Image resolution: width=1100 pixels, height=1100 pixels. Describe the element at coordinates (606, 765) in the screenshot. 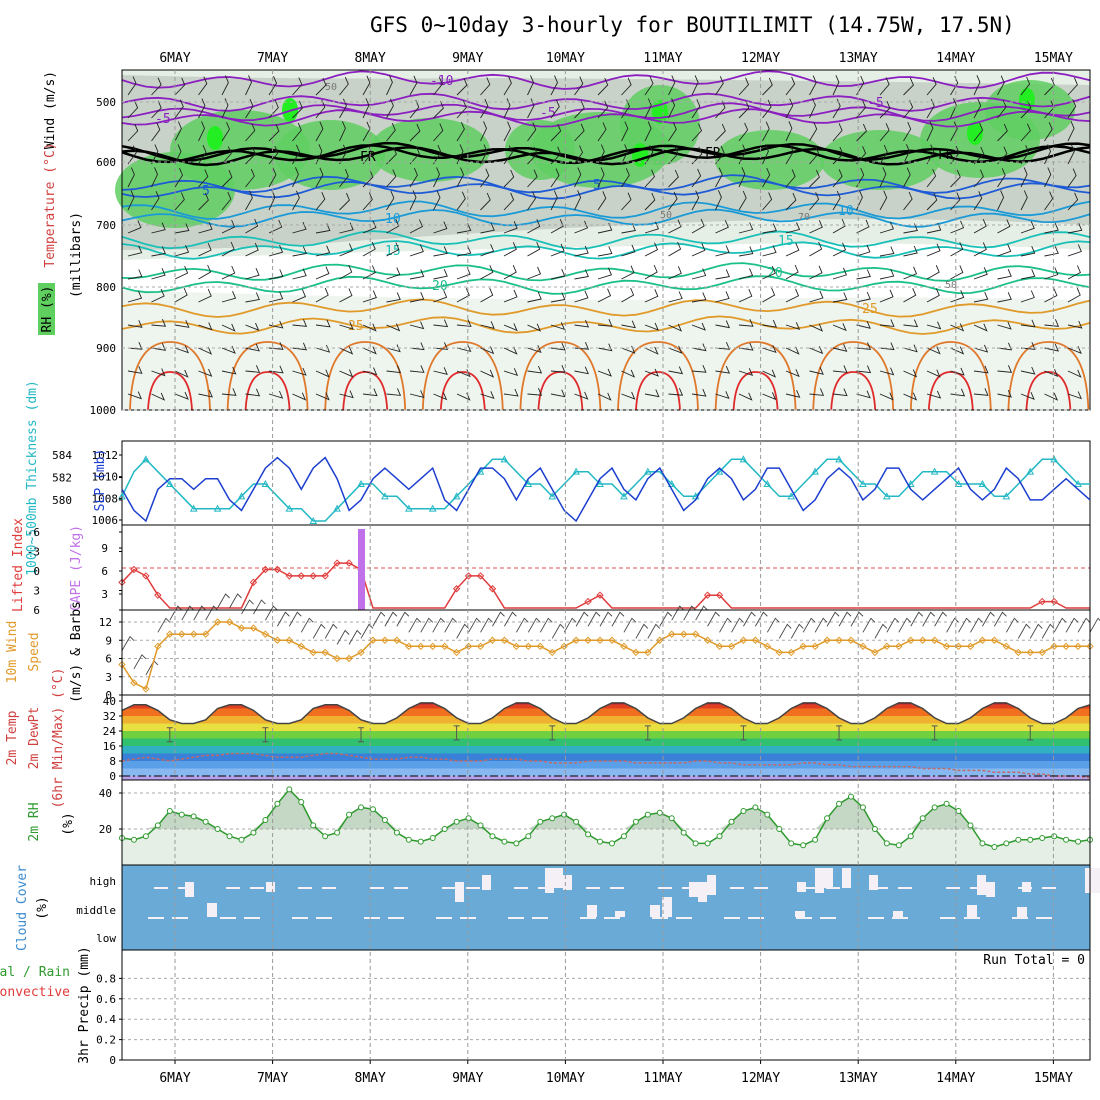

I see `dewpt-line` at that location.